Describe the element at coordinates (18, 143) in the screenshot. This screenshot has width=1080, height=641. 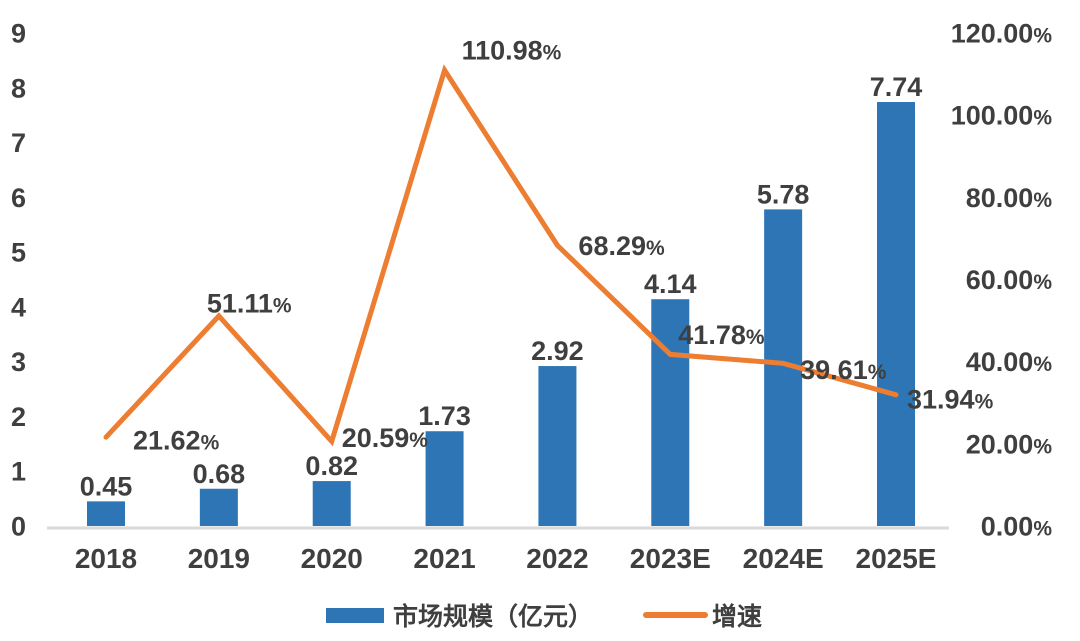
I see `left-axis-tick-7: 7` at that location.